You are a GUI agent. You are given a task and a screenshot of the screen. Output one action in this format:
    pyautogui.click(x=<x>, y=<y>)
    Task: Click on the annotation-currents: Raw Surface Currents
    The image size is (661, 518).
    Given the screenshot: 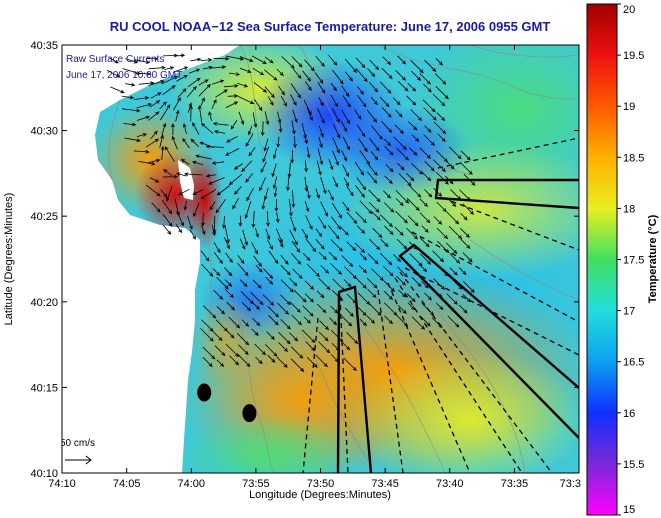 What is the action you would take?
    pyautogui.click(x=115, y=59)
    